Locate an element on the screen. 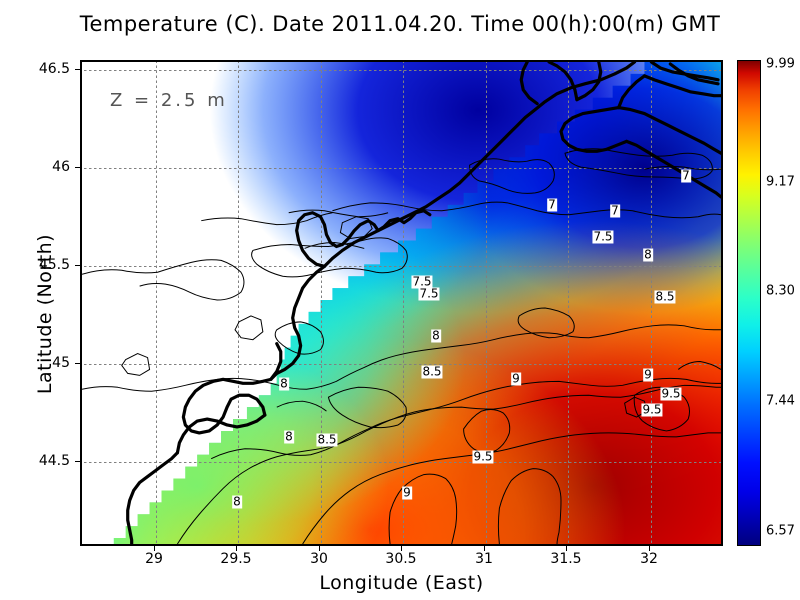 The width and height of the screenshot is (800, 600). colorbar is located at coordinates (749, 303).